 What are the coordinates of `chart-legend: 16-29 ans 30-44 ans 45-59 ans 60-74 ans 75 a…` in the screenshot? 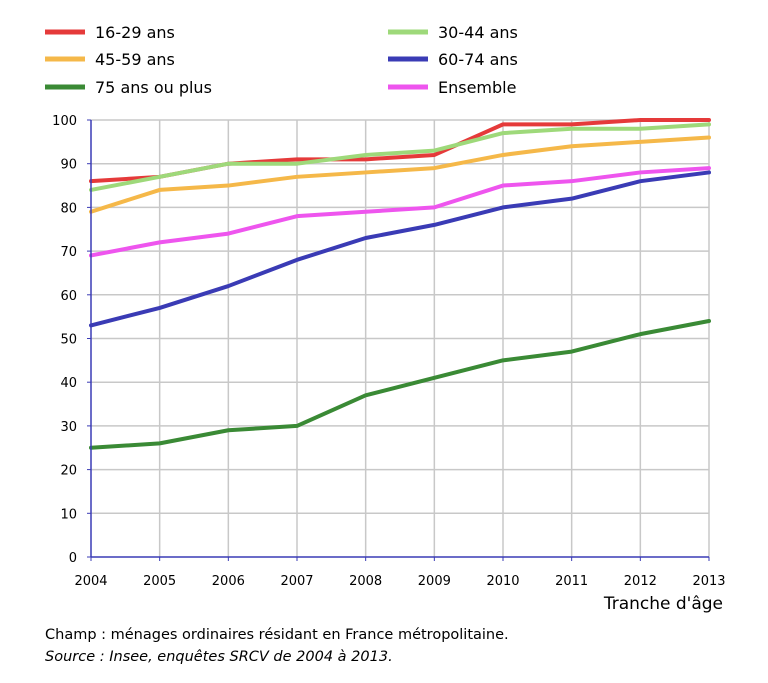 It's located at (281, 60).